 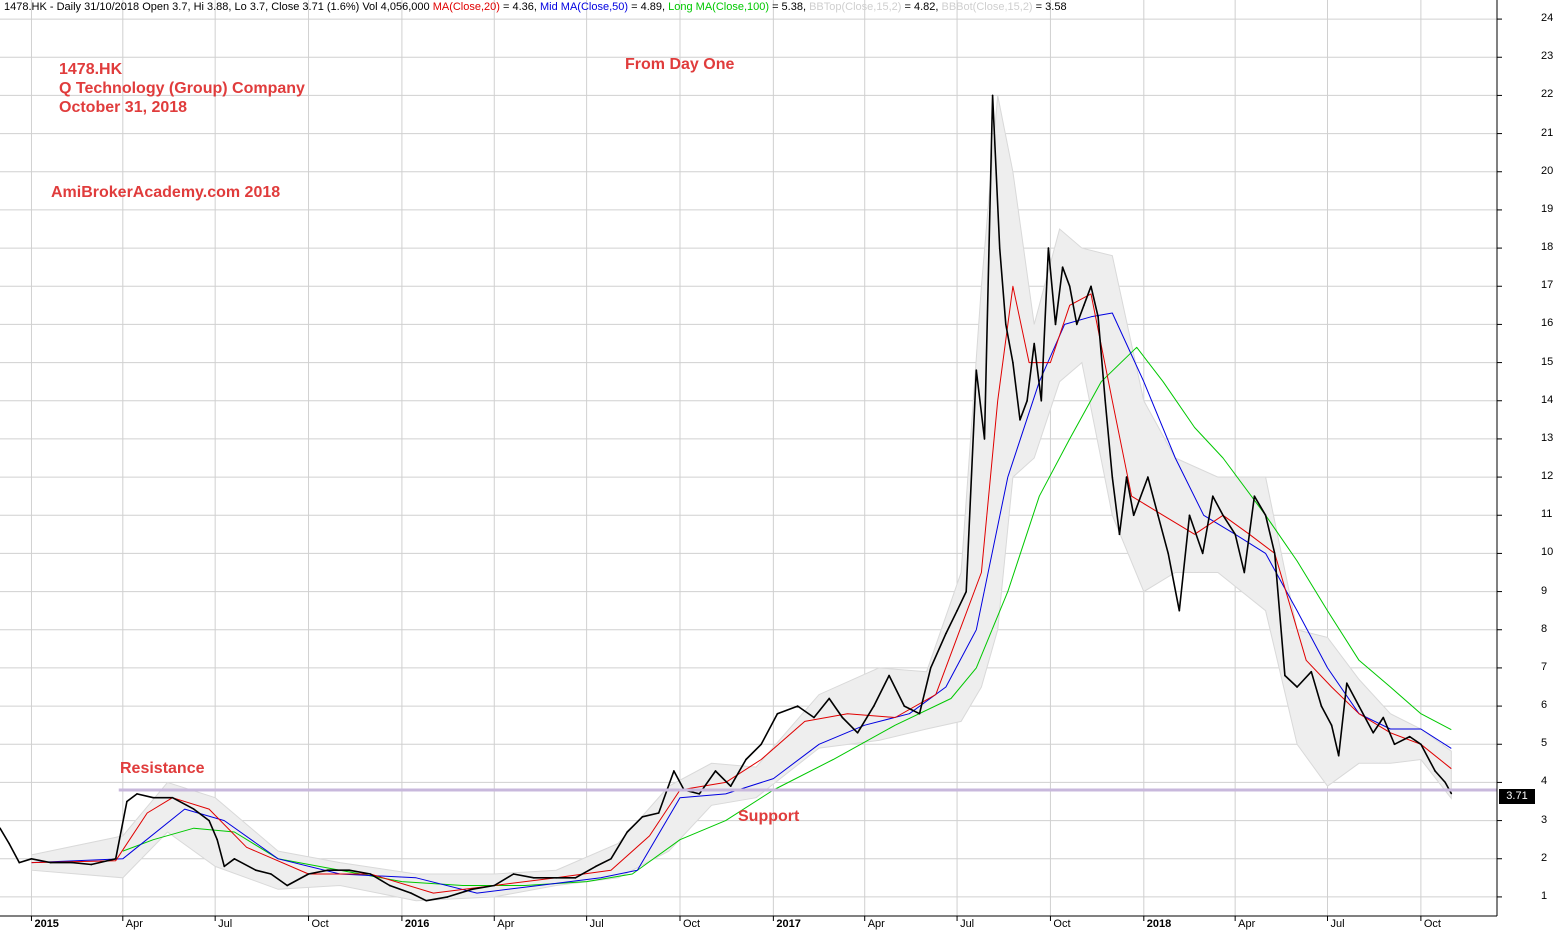 I want to click on x-tick-label: 2017, so click(x=788, y=924).